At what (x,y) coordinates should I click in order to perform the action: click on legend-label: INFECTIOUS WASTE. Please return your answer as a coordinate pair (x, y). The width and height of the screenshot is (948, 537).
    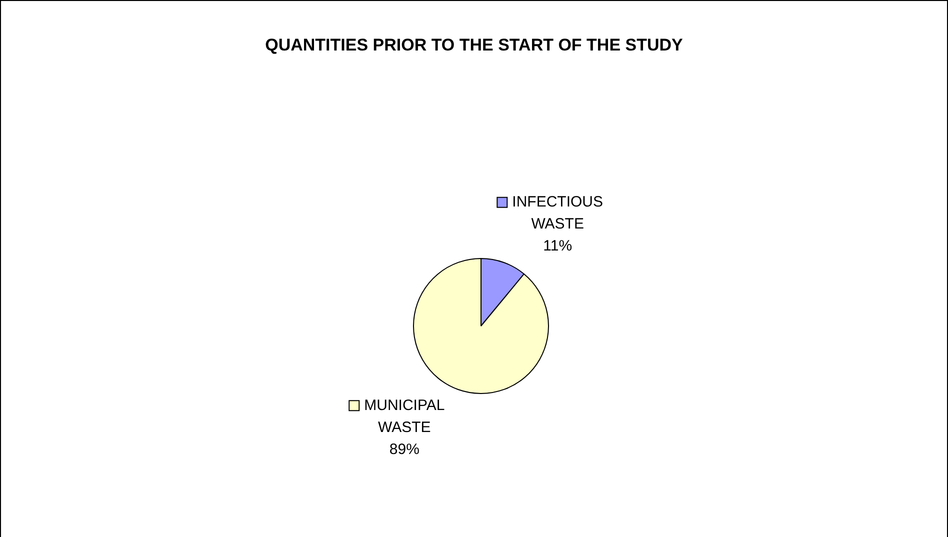
    Looking at the image, I should click on (558, 213).